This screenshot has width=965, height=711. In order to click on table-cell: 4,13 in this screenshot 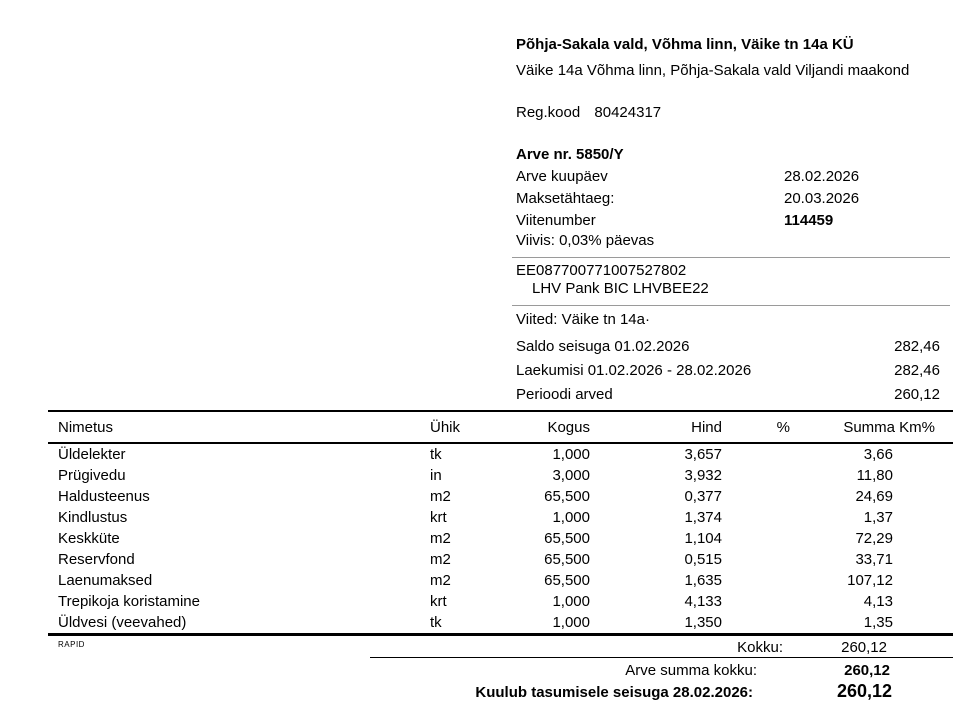, I will do `click(878, 601)`.